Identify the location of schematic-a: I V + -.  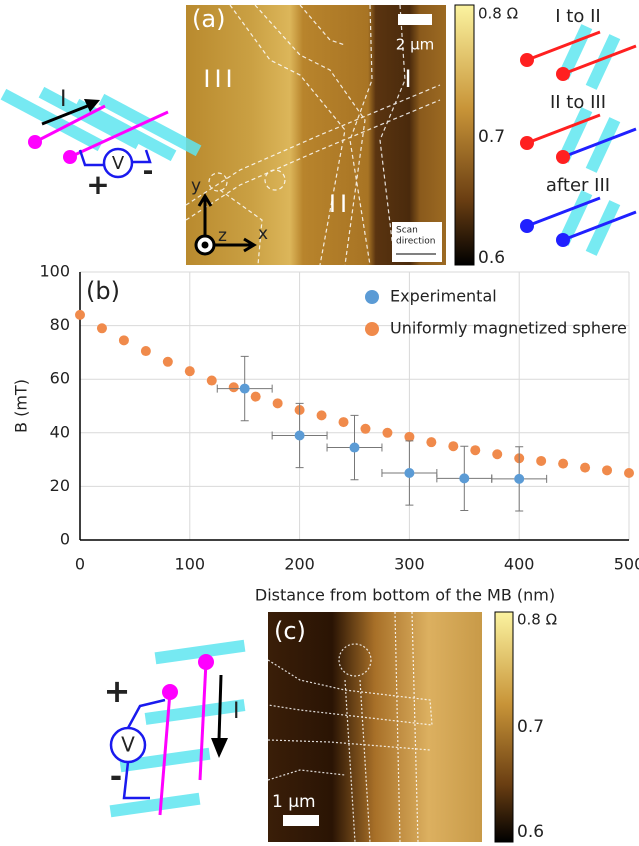
(101, 143).